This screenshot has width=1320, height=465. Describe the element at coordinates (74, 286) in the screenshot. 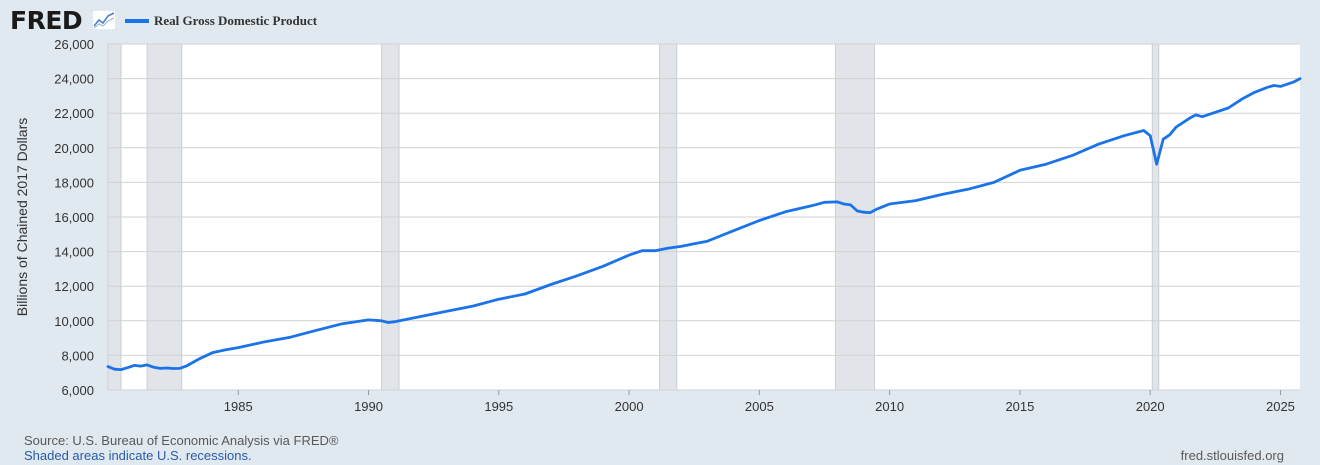

I see `y-tick-label: 12,000` at that location.